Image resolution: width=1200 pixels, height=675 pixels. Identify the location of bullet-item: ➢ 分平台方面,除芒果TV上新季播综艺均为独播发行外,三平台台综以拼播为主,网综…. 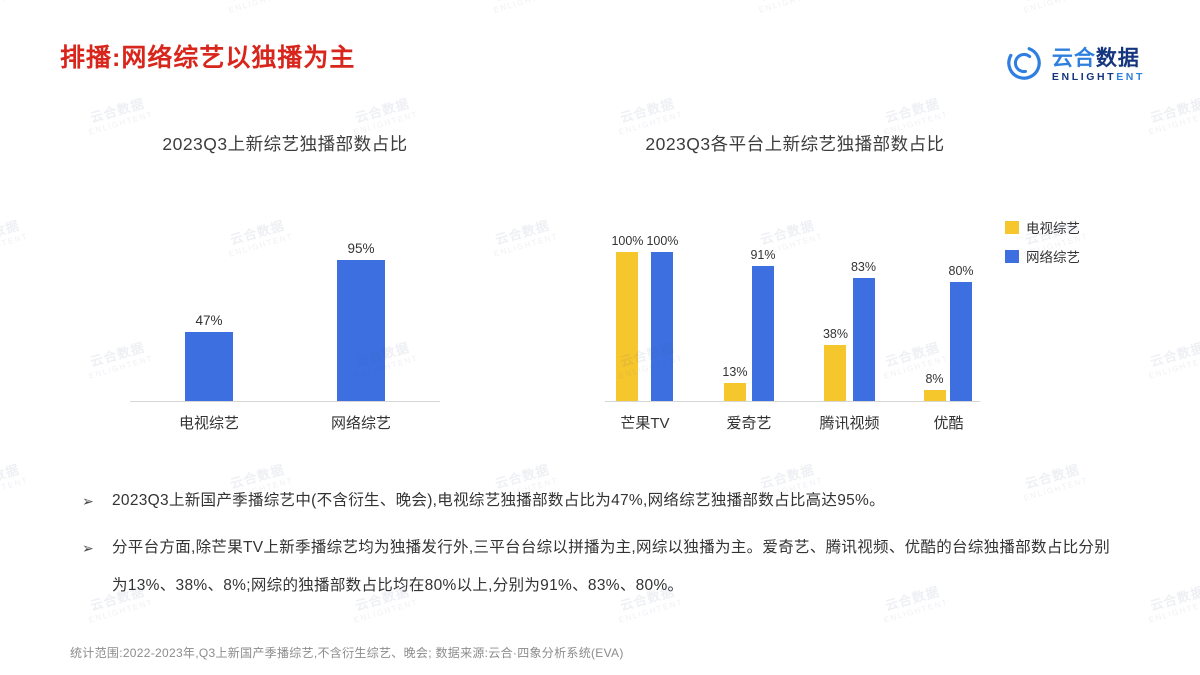
(602, 567).